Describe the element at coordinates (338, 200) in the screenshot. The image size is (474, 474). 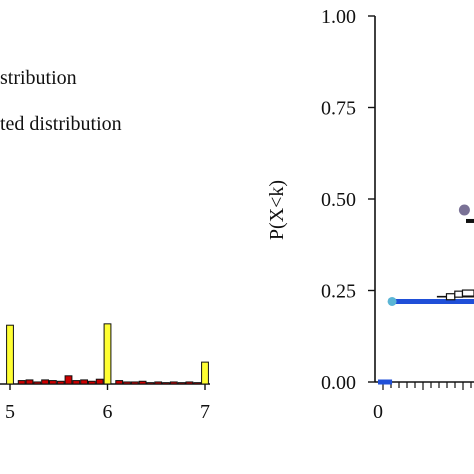
I see `right-y-tick-label: 0.50` at that location.